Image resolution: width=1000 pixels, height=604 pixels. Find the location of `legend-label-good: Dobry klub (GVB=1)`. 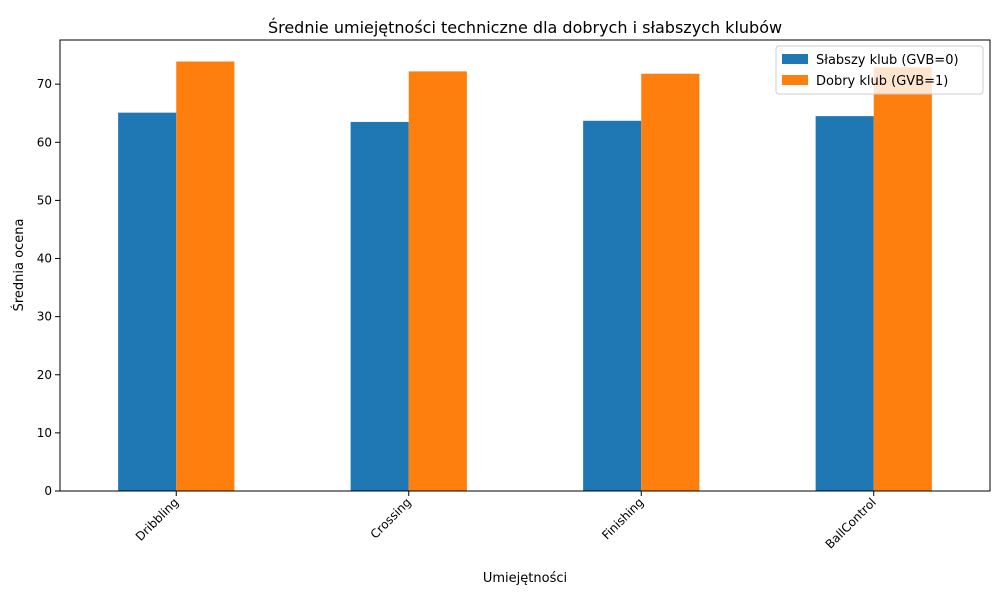

legend-label-good: Dobry klub (GVB=1) is located at coordinates (882, 81).